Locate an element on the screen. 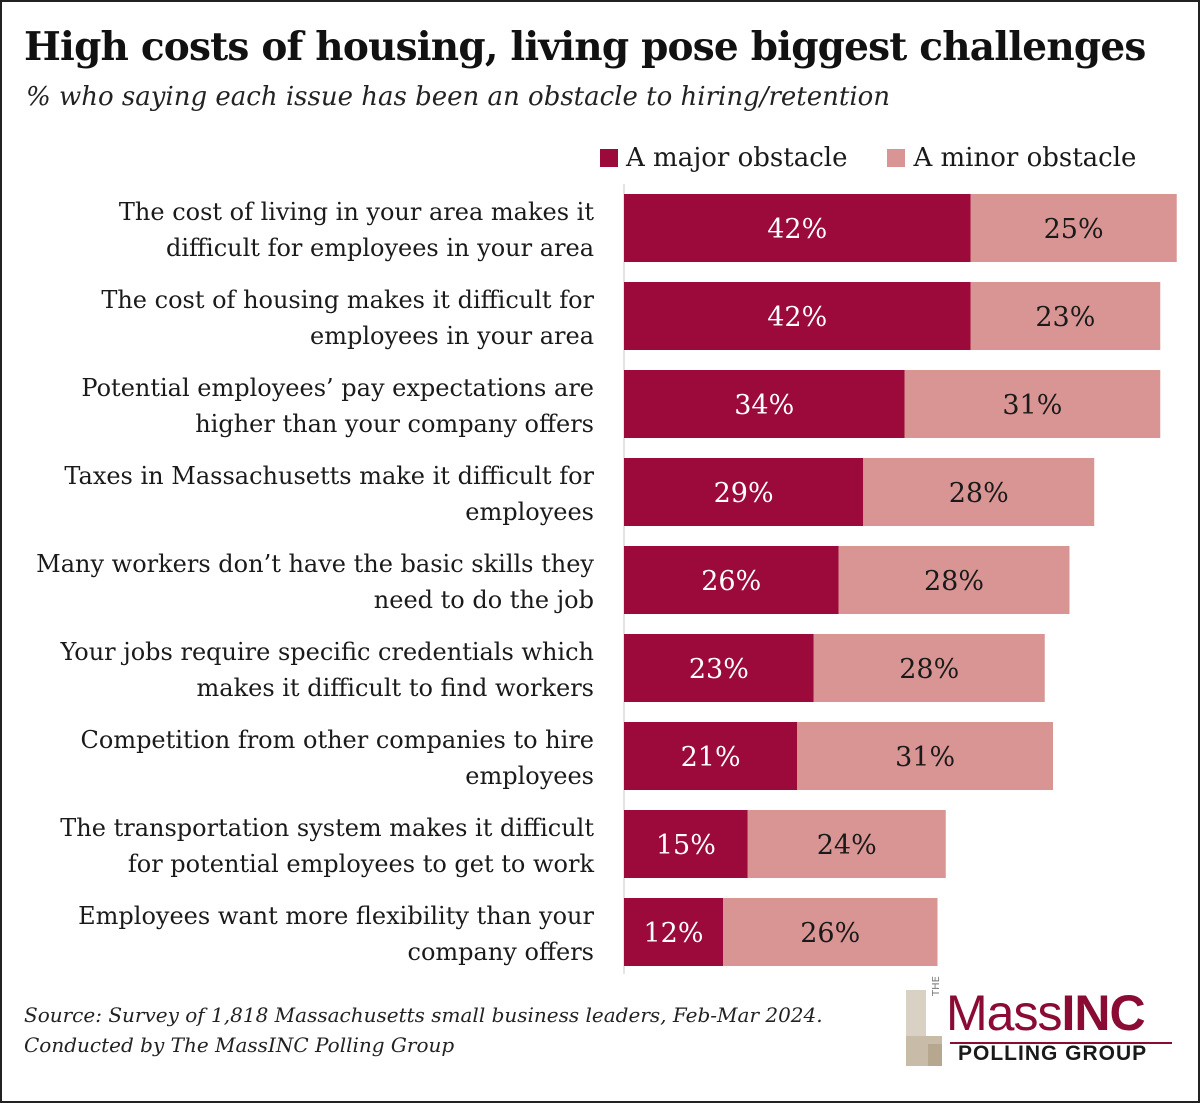 The height and width of the screenshot is (1103, 1200). conducted-note: Conducted by The MassINC Polling Group is located at coordinates (239, 1045).